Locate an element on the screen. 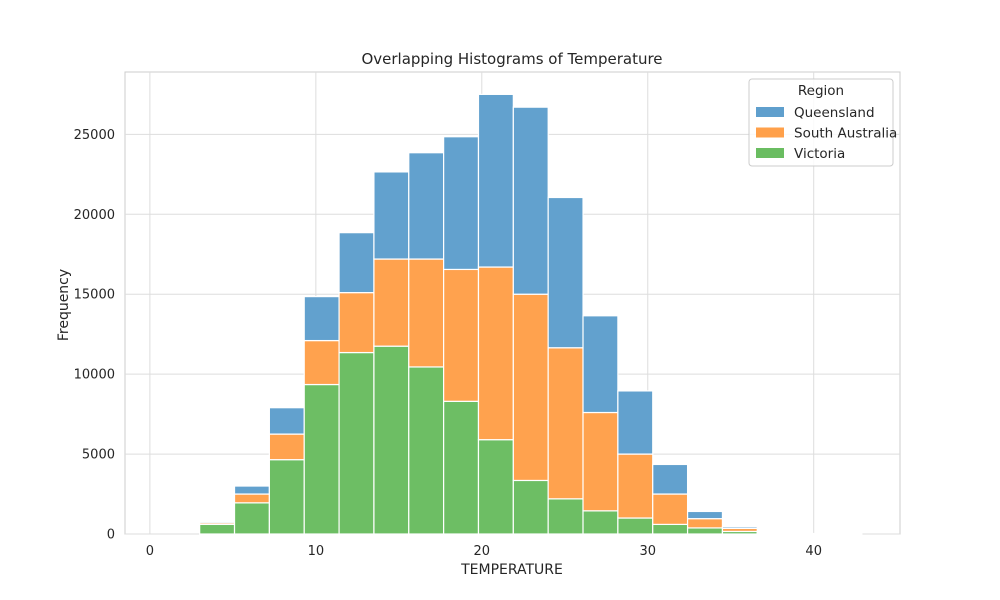  y-tick-label: 25000 is located at coordinates (94, 135).